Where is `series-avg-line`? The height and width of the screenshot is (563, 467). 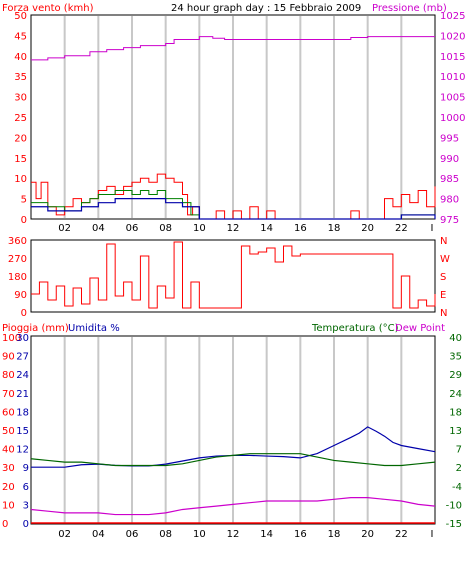
series-avg-line is located at coordinates (233, 209).